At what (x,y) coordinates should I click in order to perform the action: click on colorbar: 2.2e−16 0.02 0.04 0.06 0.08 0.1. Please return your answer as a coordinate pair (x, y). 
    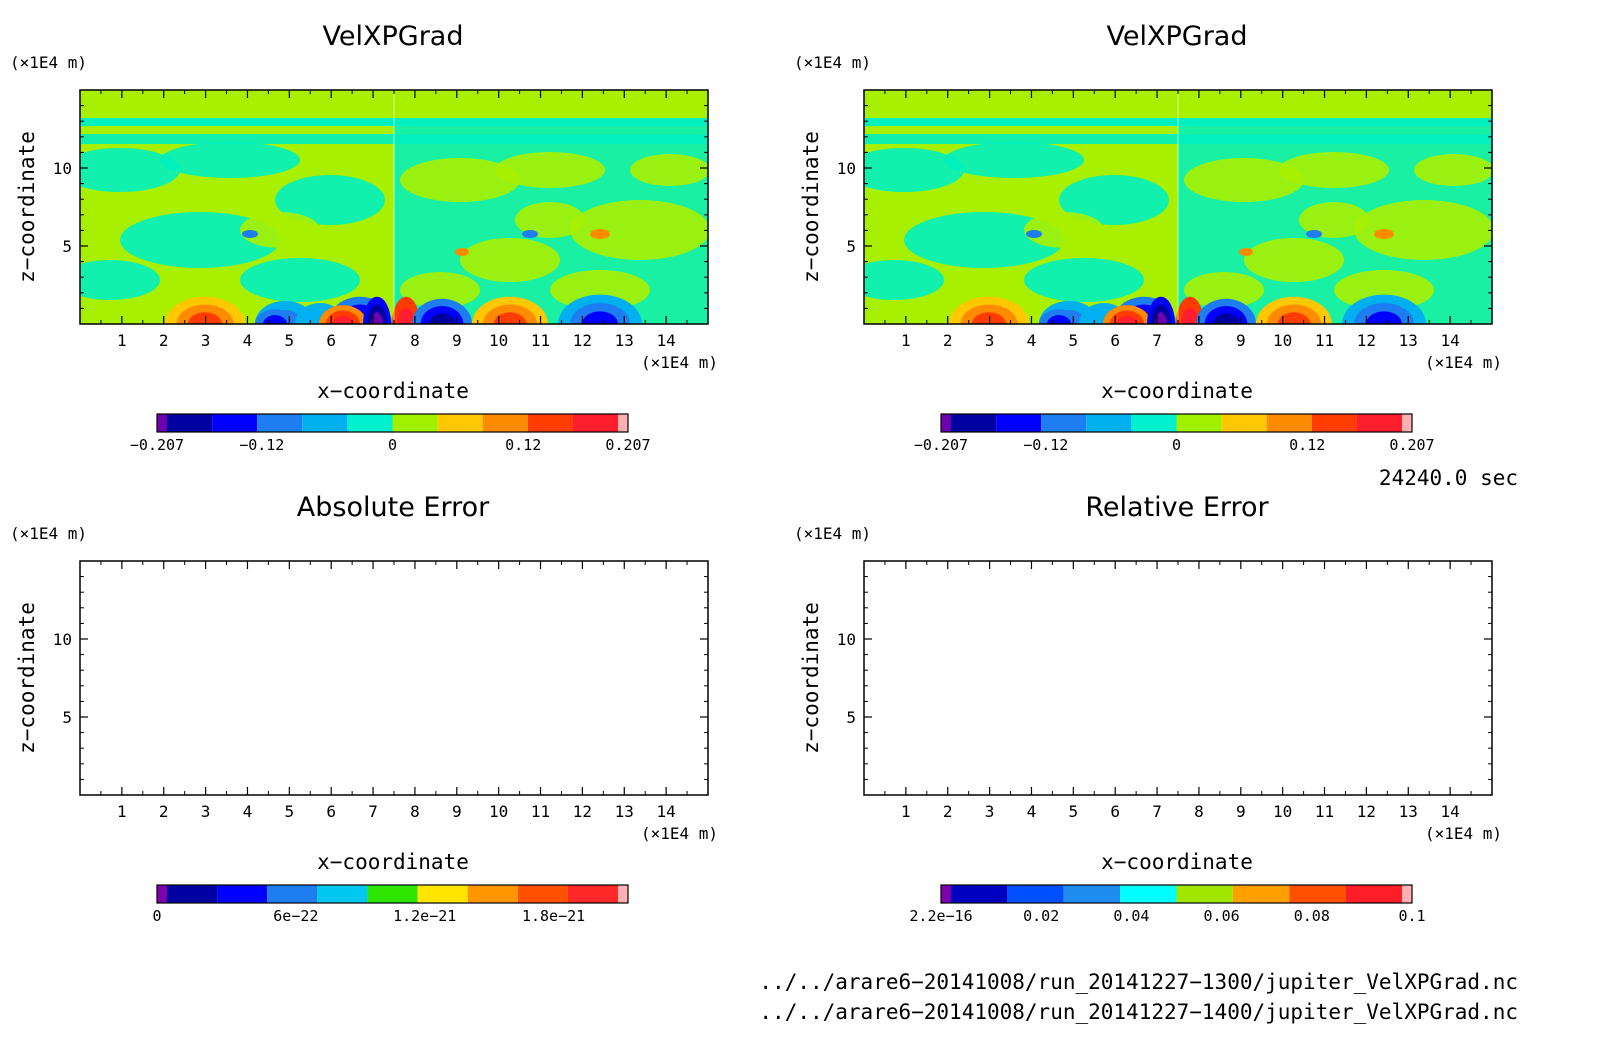
    Looking at the image, I should click on (1167, 904).